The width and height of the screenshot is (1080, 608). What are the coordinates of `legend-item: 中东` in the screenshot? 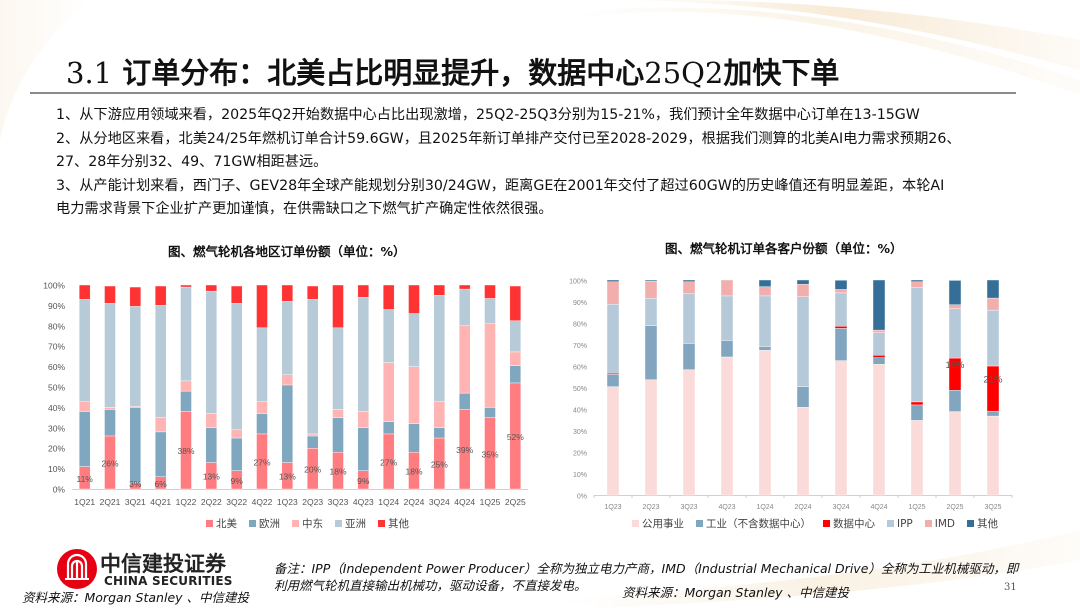 It's located at (307, 523).